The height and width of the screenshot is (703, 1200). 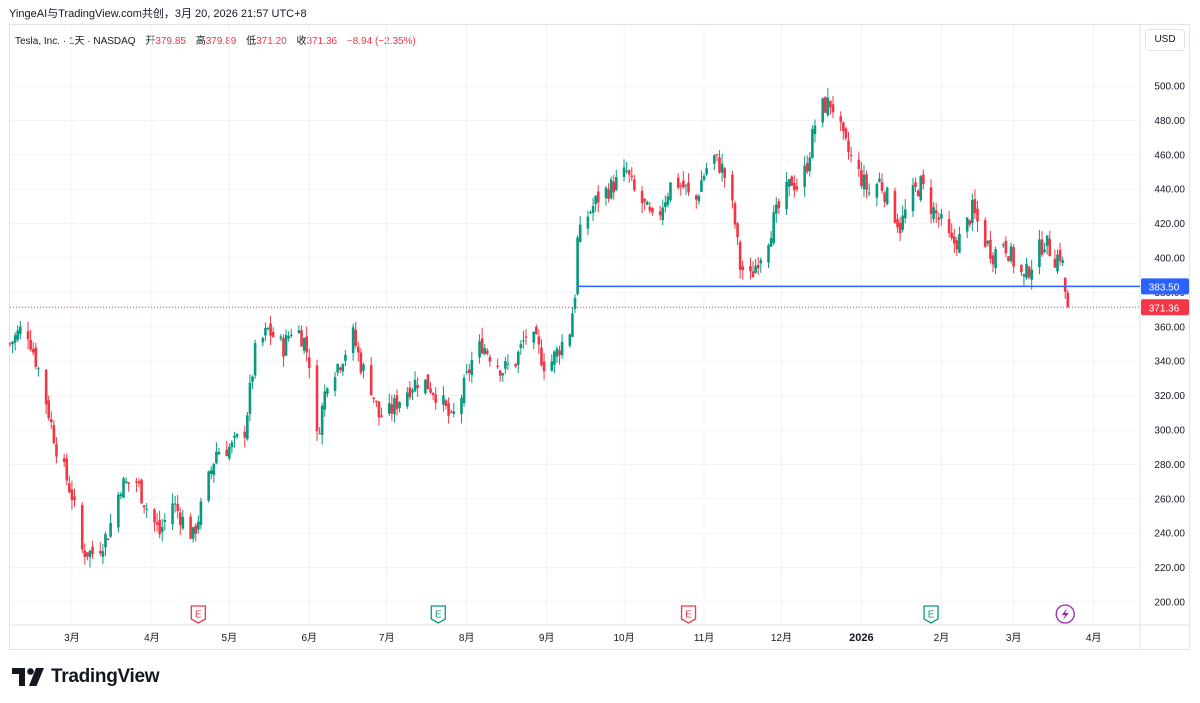 I want to click on y-tick-label: 500.00, so click(x=1169, y=87).